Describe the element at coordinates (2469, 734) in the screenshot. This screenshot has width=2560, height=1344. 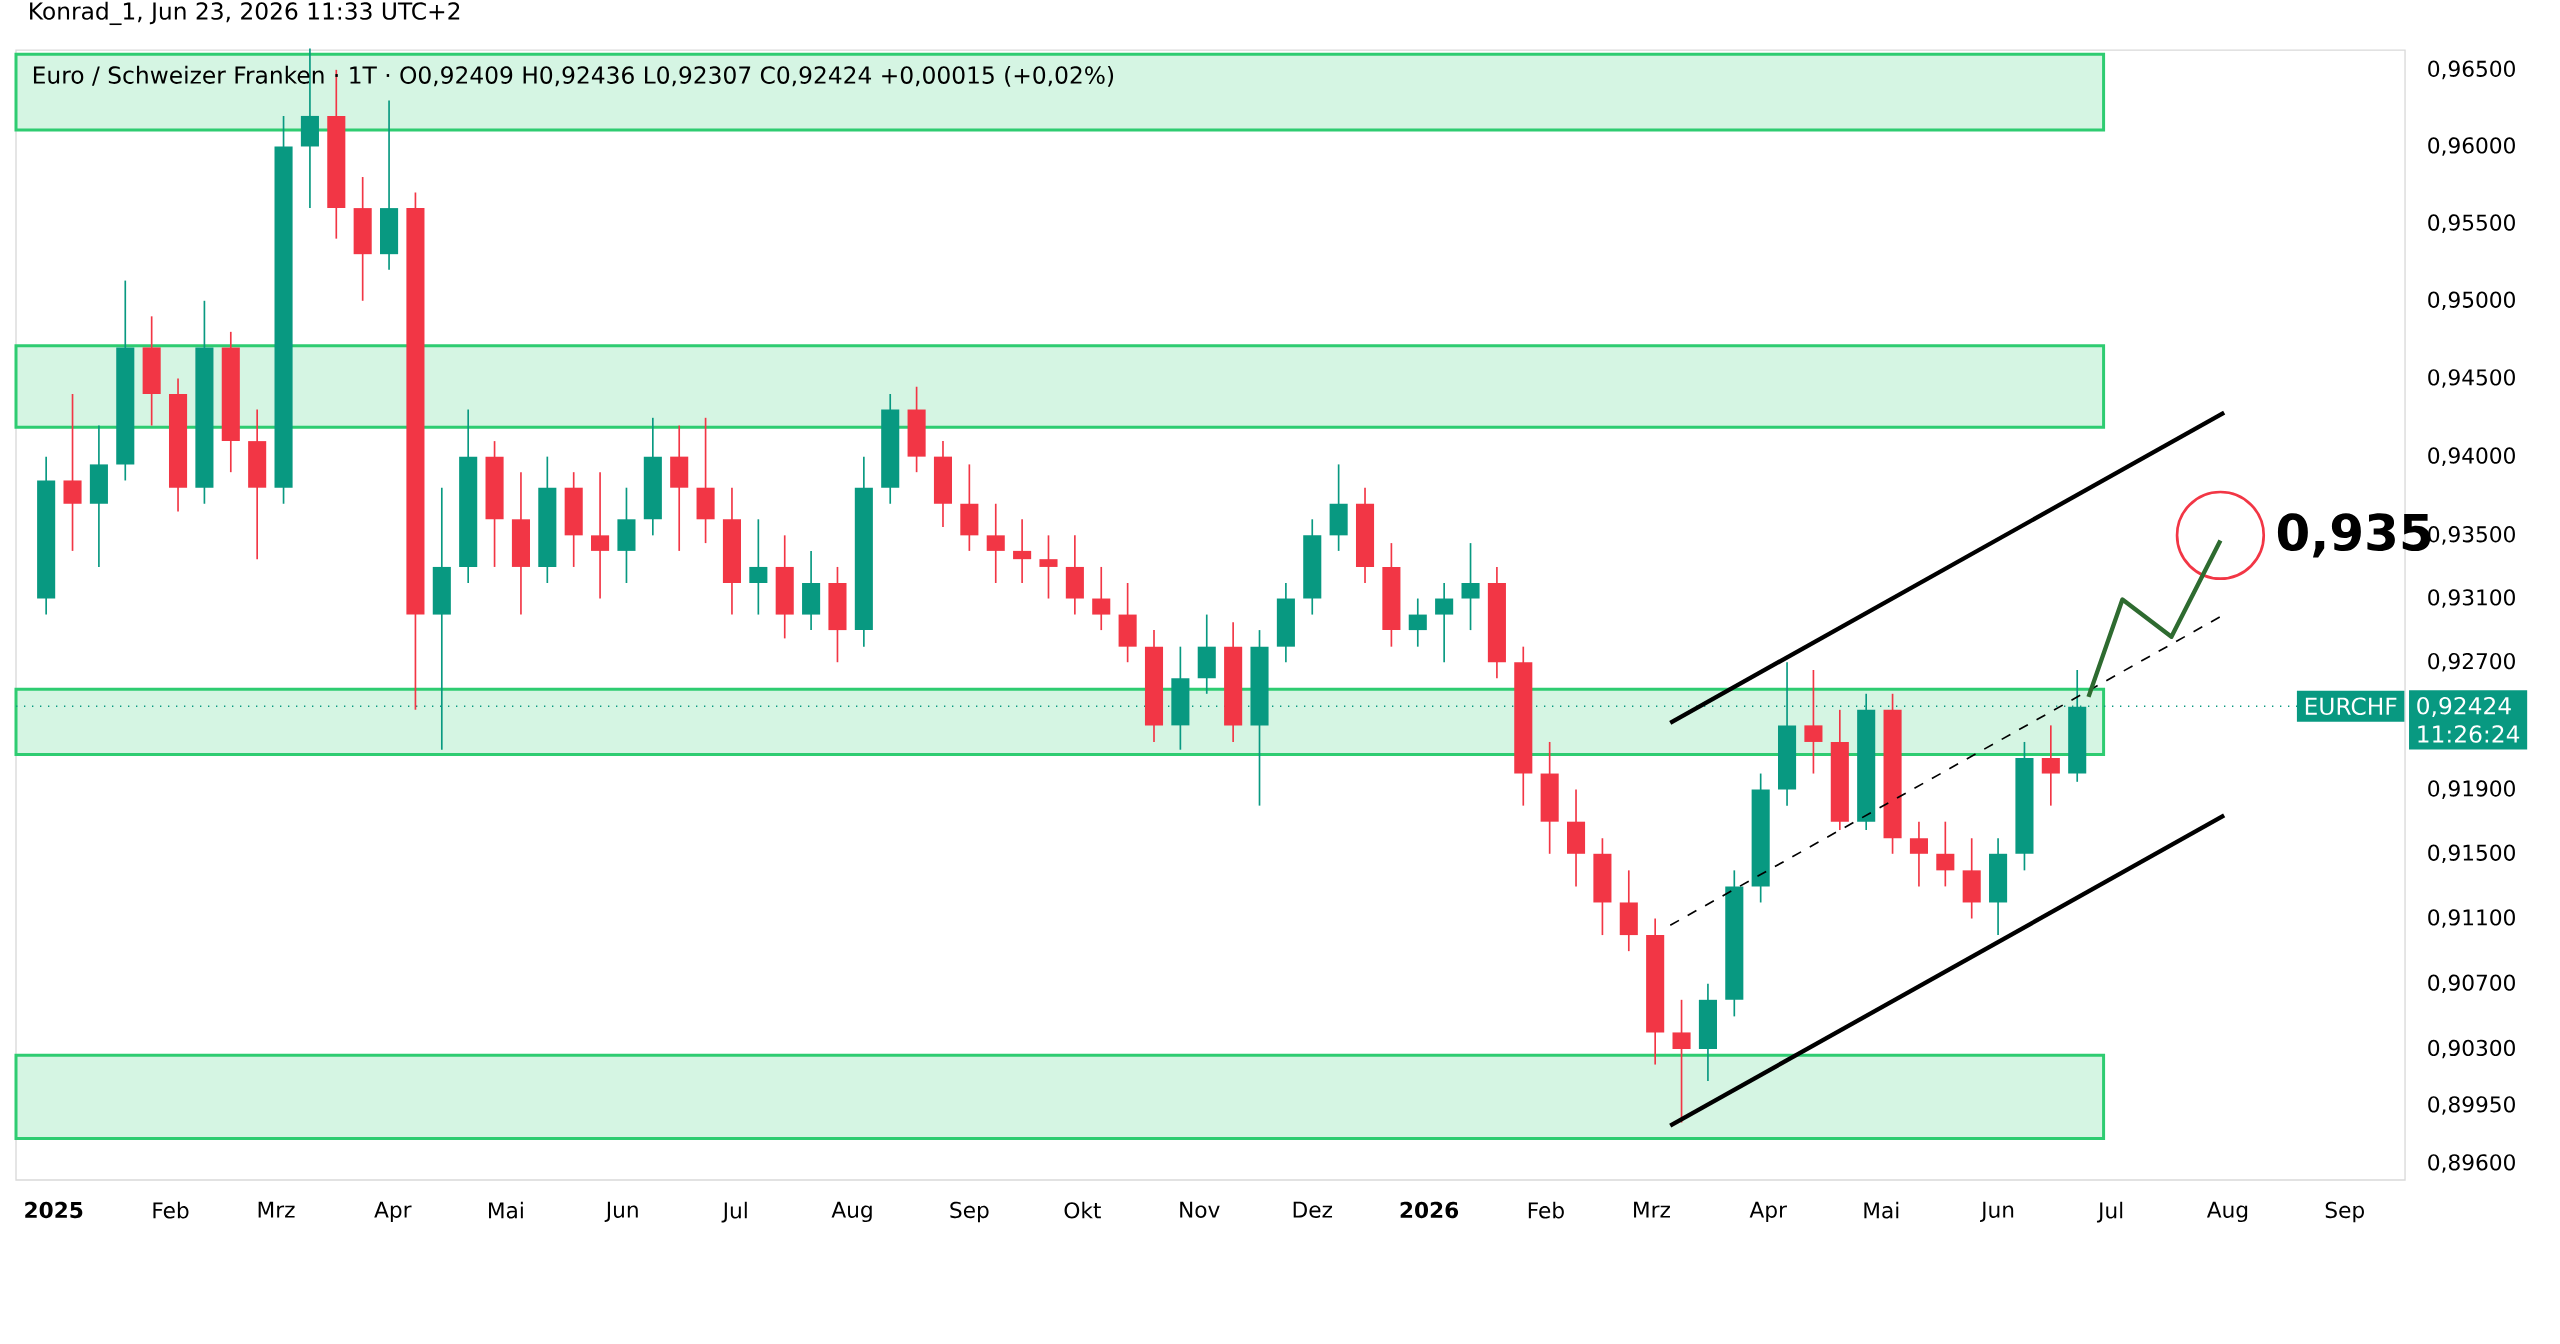
I see `text: 11:26:24` at that location.